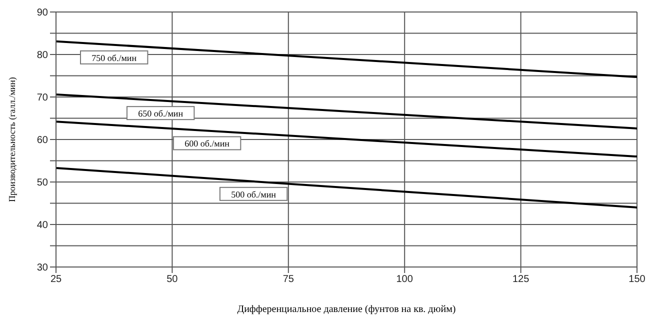  Describe the element at coordinates (637, 280) in the screenshot. I see `x-tick-label: 150` at that location.